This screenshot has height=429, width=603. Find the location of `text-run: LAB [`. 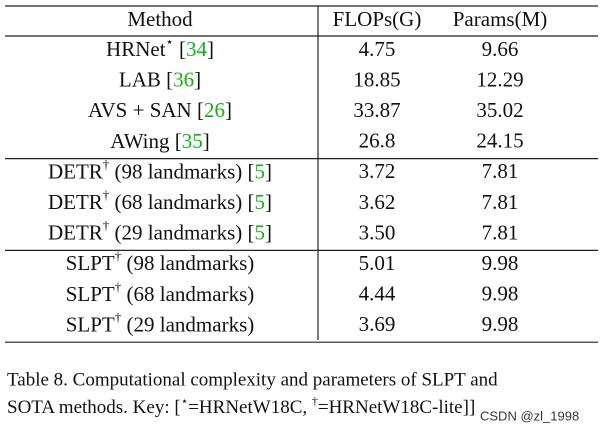

text-run: LAB [ is located at coordinates (146, 79).